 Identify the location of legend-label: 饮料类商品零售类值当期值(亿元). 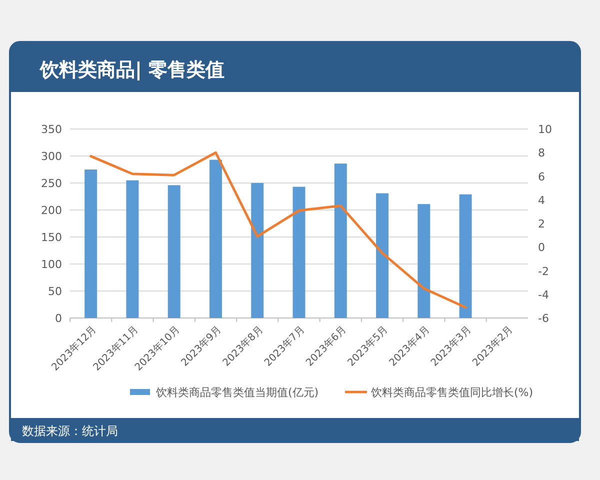
(237, 392).